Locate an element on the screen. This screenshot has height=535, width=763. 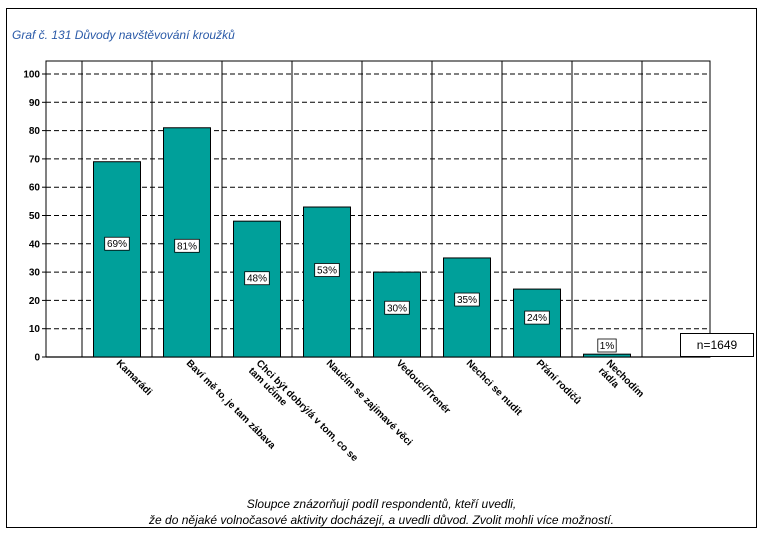
x-tick-label-5: Vedoucí/Trenér is located at coordinates (423, 387).